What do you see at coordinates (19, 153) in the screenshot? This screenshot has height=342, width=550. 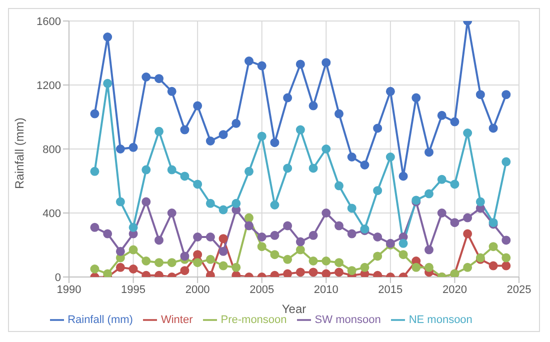 I see `y-axis-title: Rainfall (mm)` at bounding box center [19, 153].